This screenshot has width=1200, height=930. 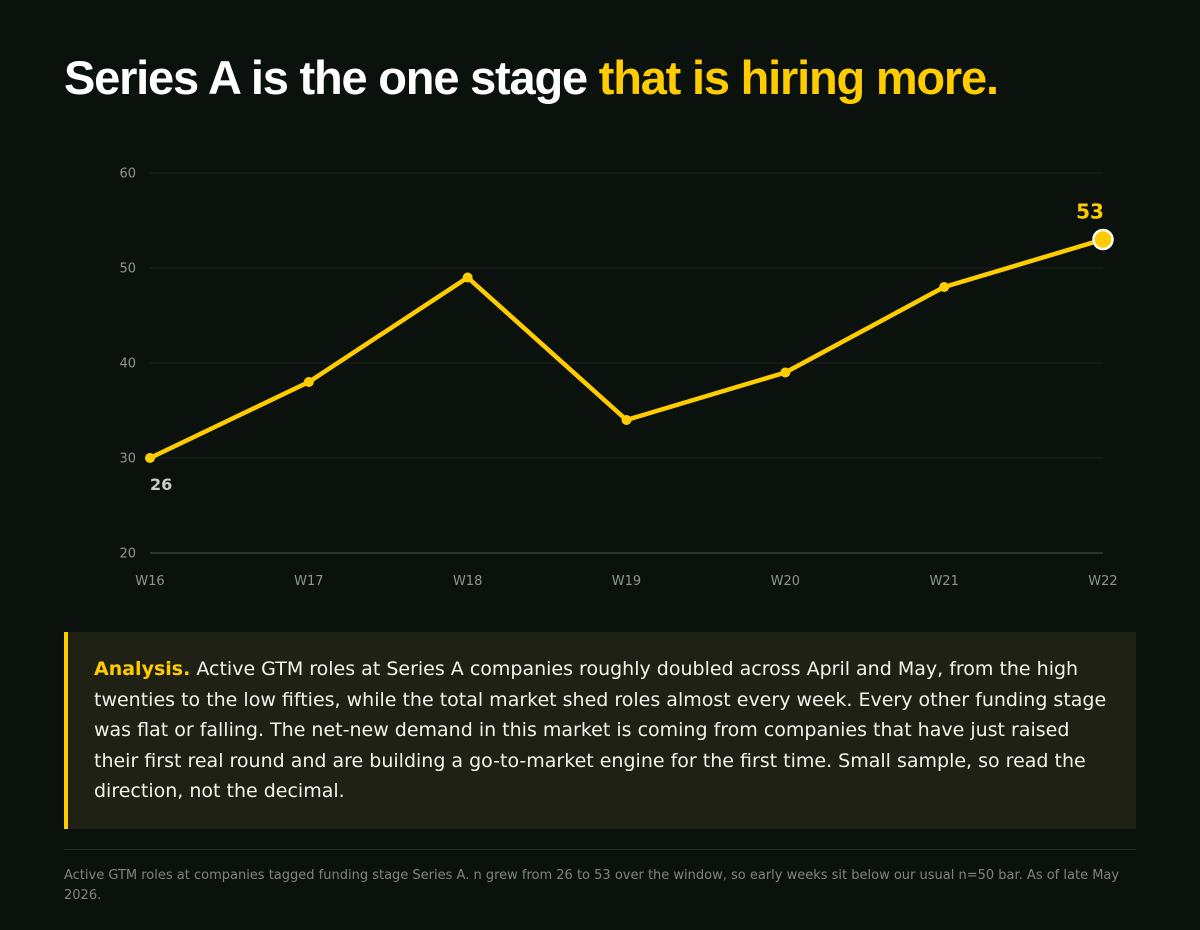 What do you see at coordinates (1090, 212) in the screenshot?
I see `data-label-last: 53` at bounding box center [1090, 212].